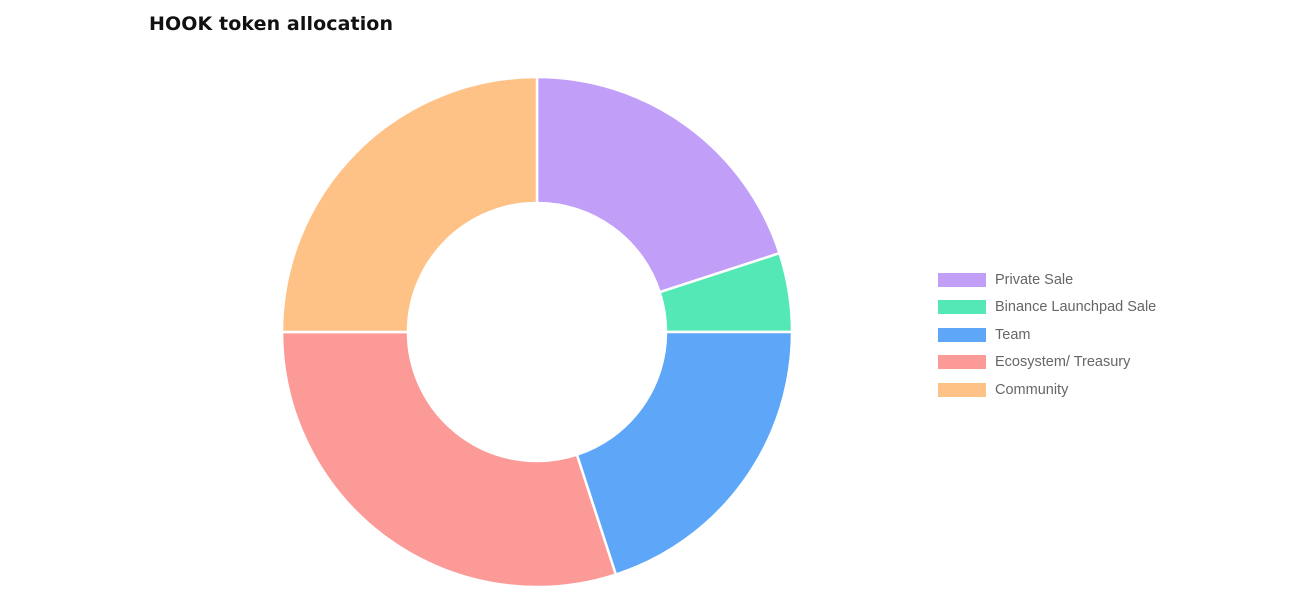 The height and width of the screenshot is (593, 1293). I want to click on legend-label: Private Sale, so click(1034, 279).